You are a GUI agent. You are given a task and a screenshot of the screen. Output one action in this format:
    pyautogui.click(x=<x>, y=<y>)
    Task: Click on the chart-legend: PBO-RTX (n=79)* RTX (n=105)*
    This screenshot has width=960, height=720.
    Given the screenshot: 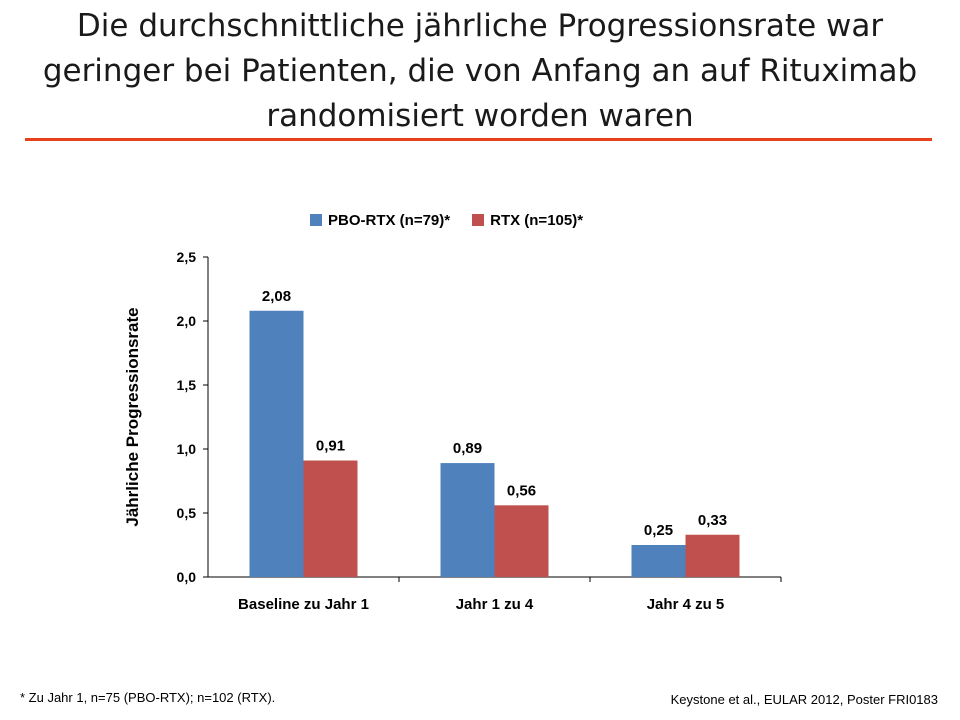 What is the action you would take?
    pyautogui.click(x=457, y=220)
    